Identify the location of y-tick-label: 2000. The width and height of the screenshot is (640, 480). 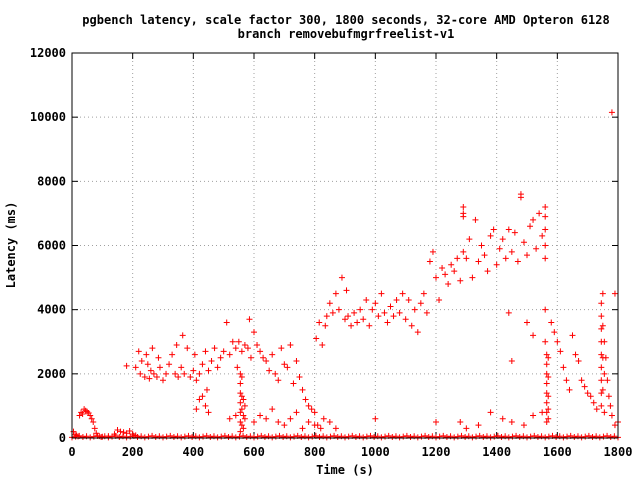
(51, 374).